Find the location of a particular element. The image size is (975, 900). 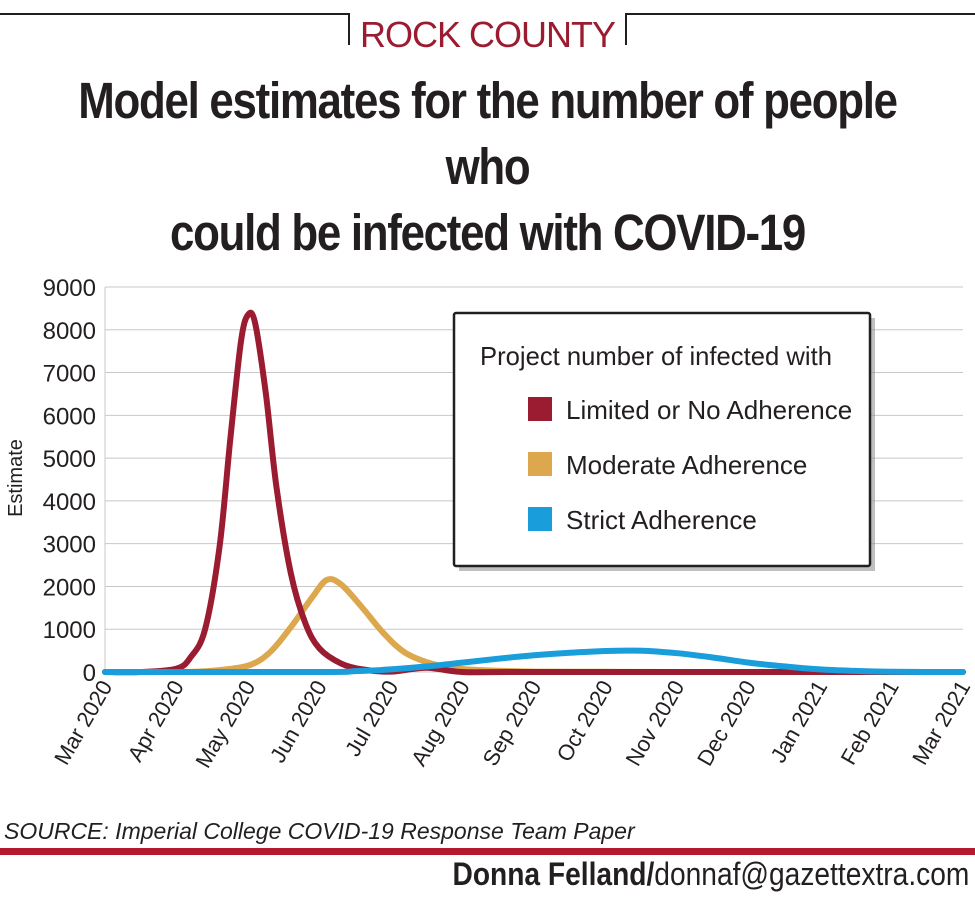

y-tick-label: 3000 is located at coordinates (69, 545).